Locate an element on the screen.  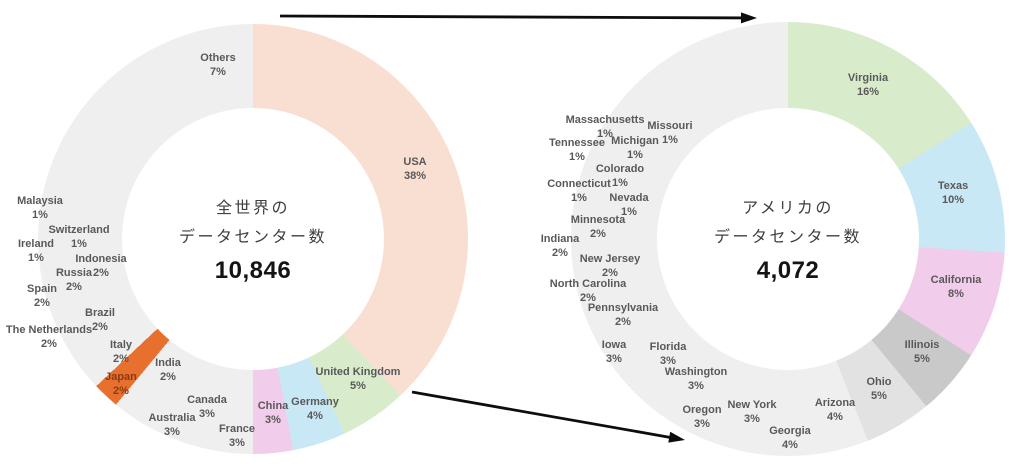
flow-arrow-top-icon is located at coordinates (518, 18).